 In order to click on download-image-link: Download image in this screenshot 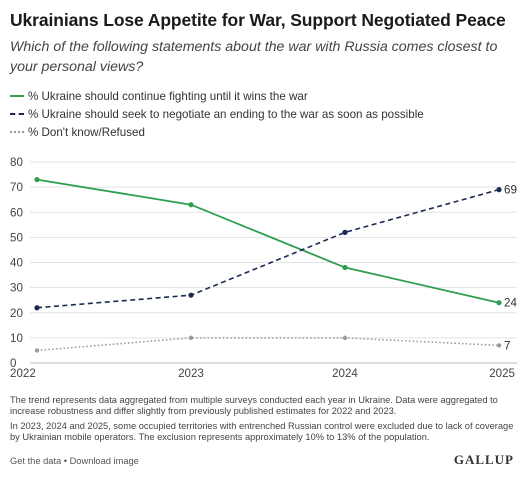, I will do `click(104, 461)`.